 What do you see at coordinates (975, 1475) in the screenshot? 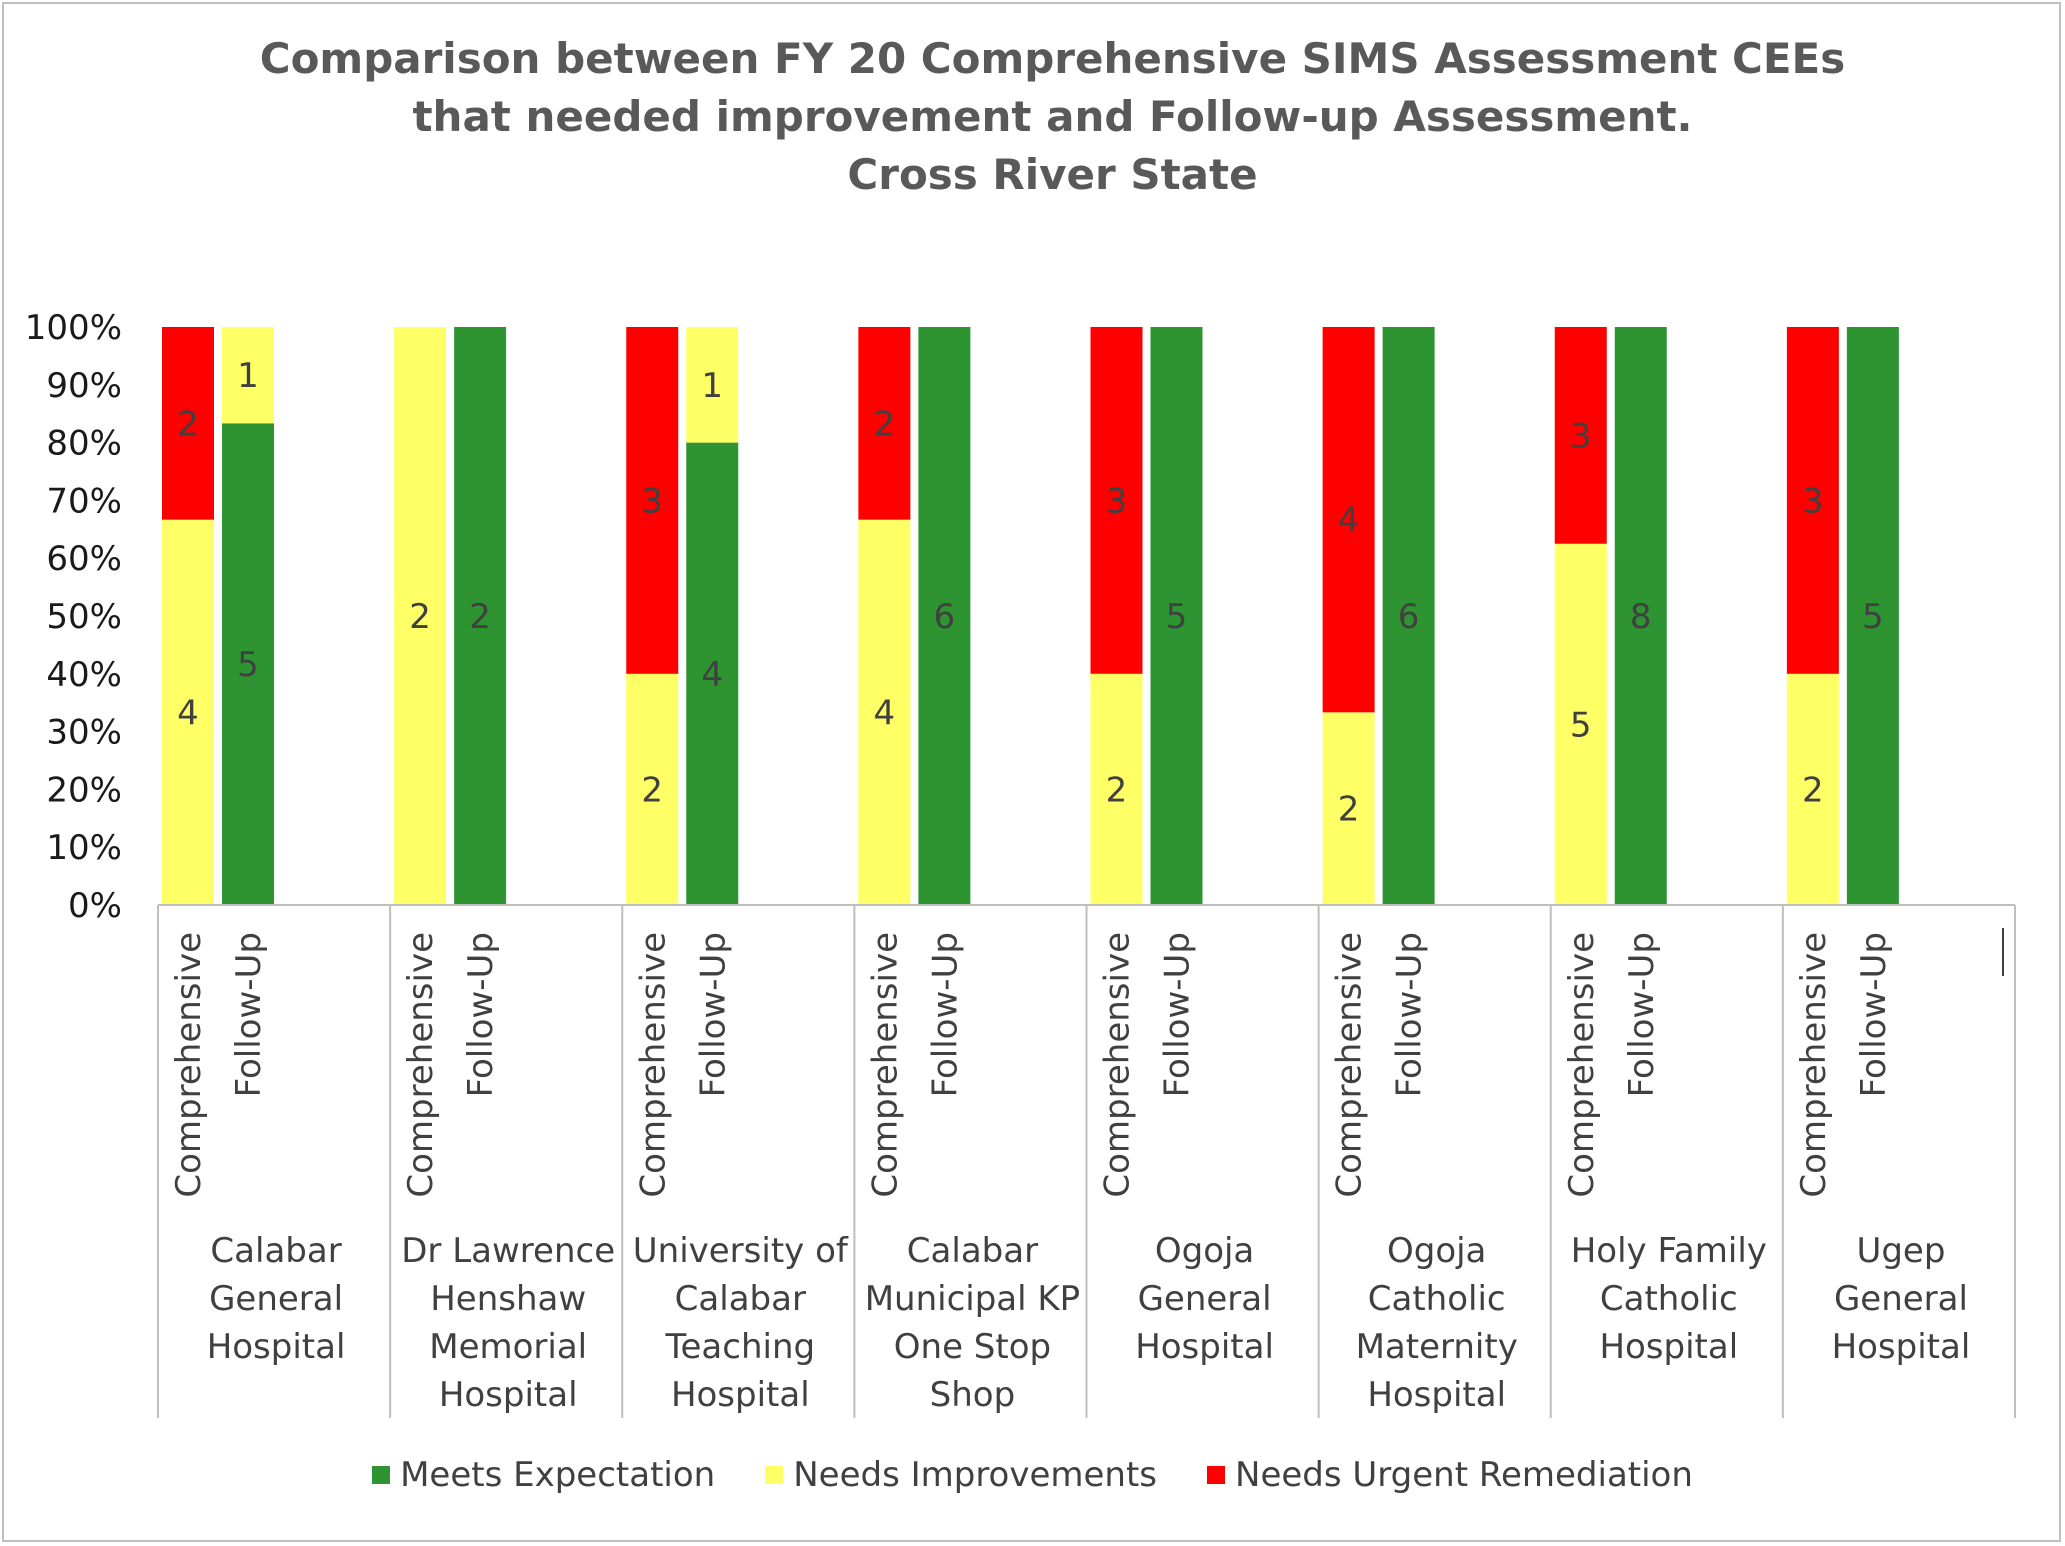
I see `legend-label: Needs Improvements` at bounding box center [975, 1475].